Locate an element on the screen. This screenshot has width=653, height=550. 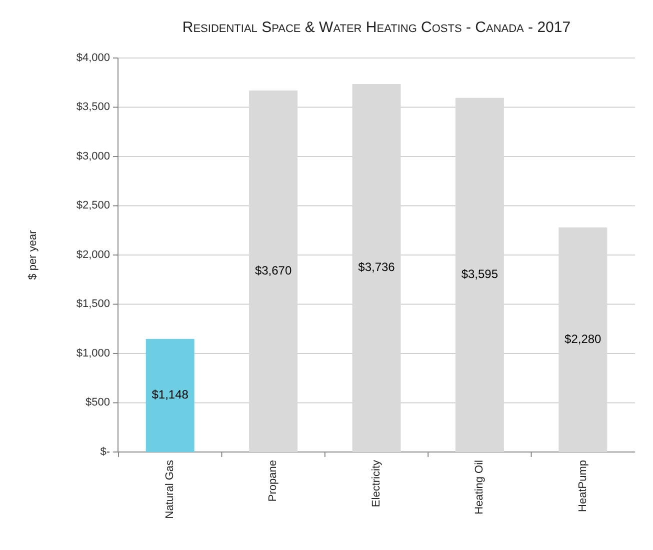
y-tick-label: $4,000 is located at coordinates (93, 58).